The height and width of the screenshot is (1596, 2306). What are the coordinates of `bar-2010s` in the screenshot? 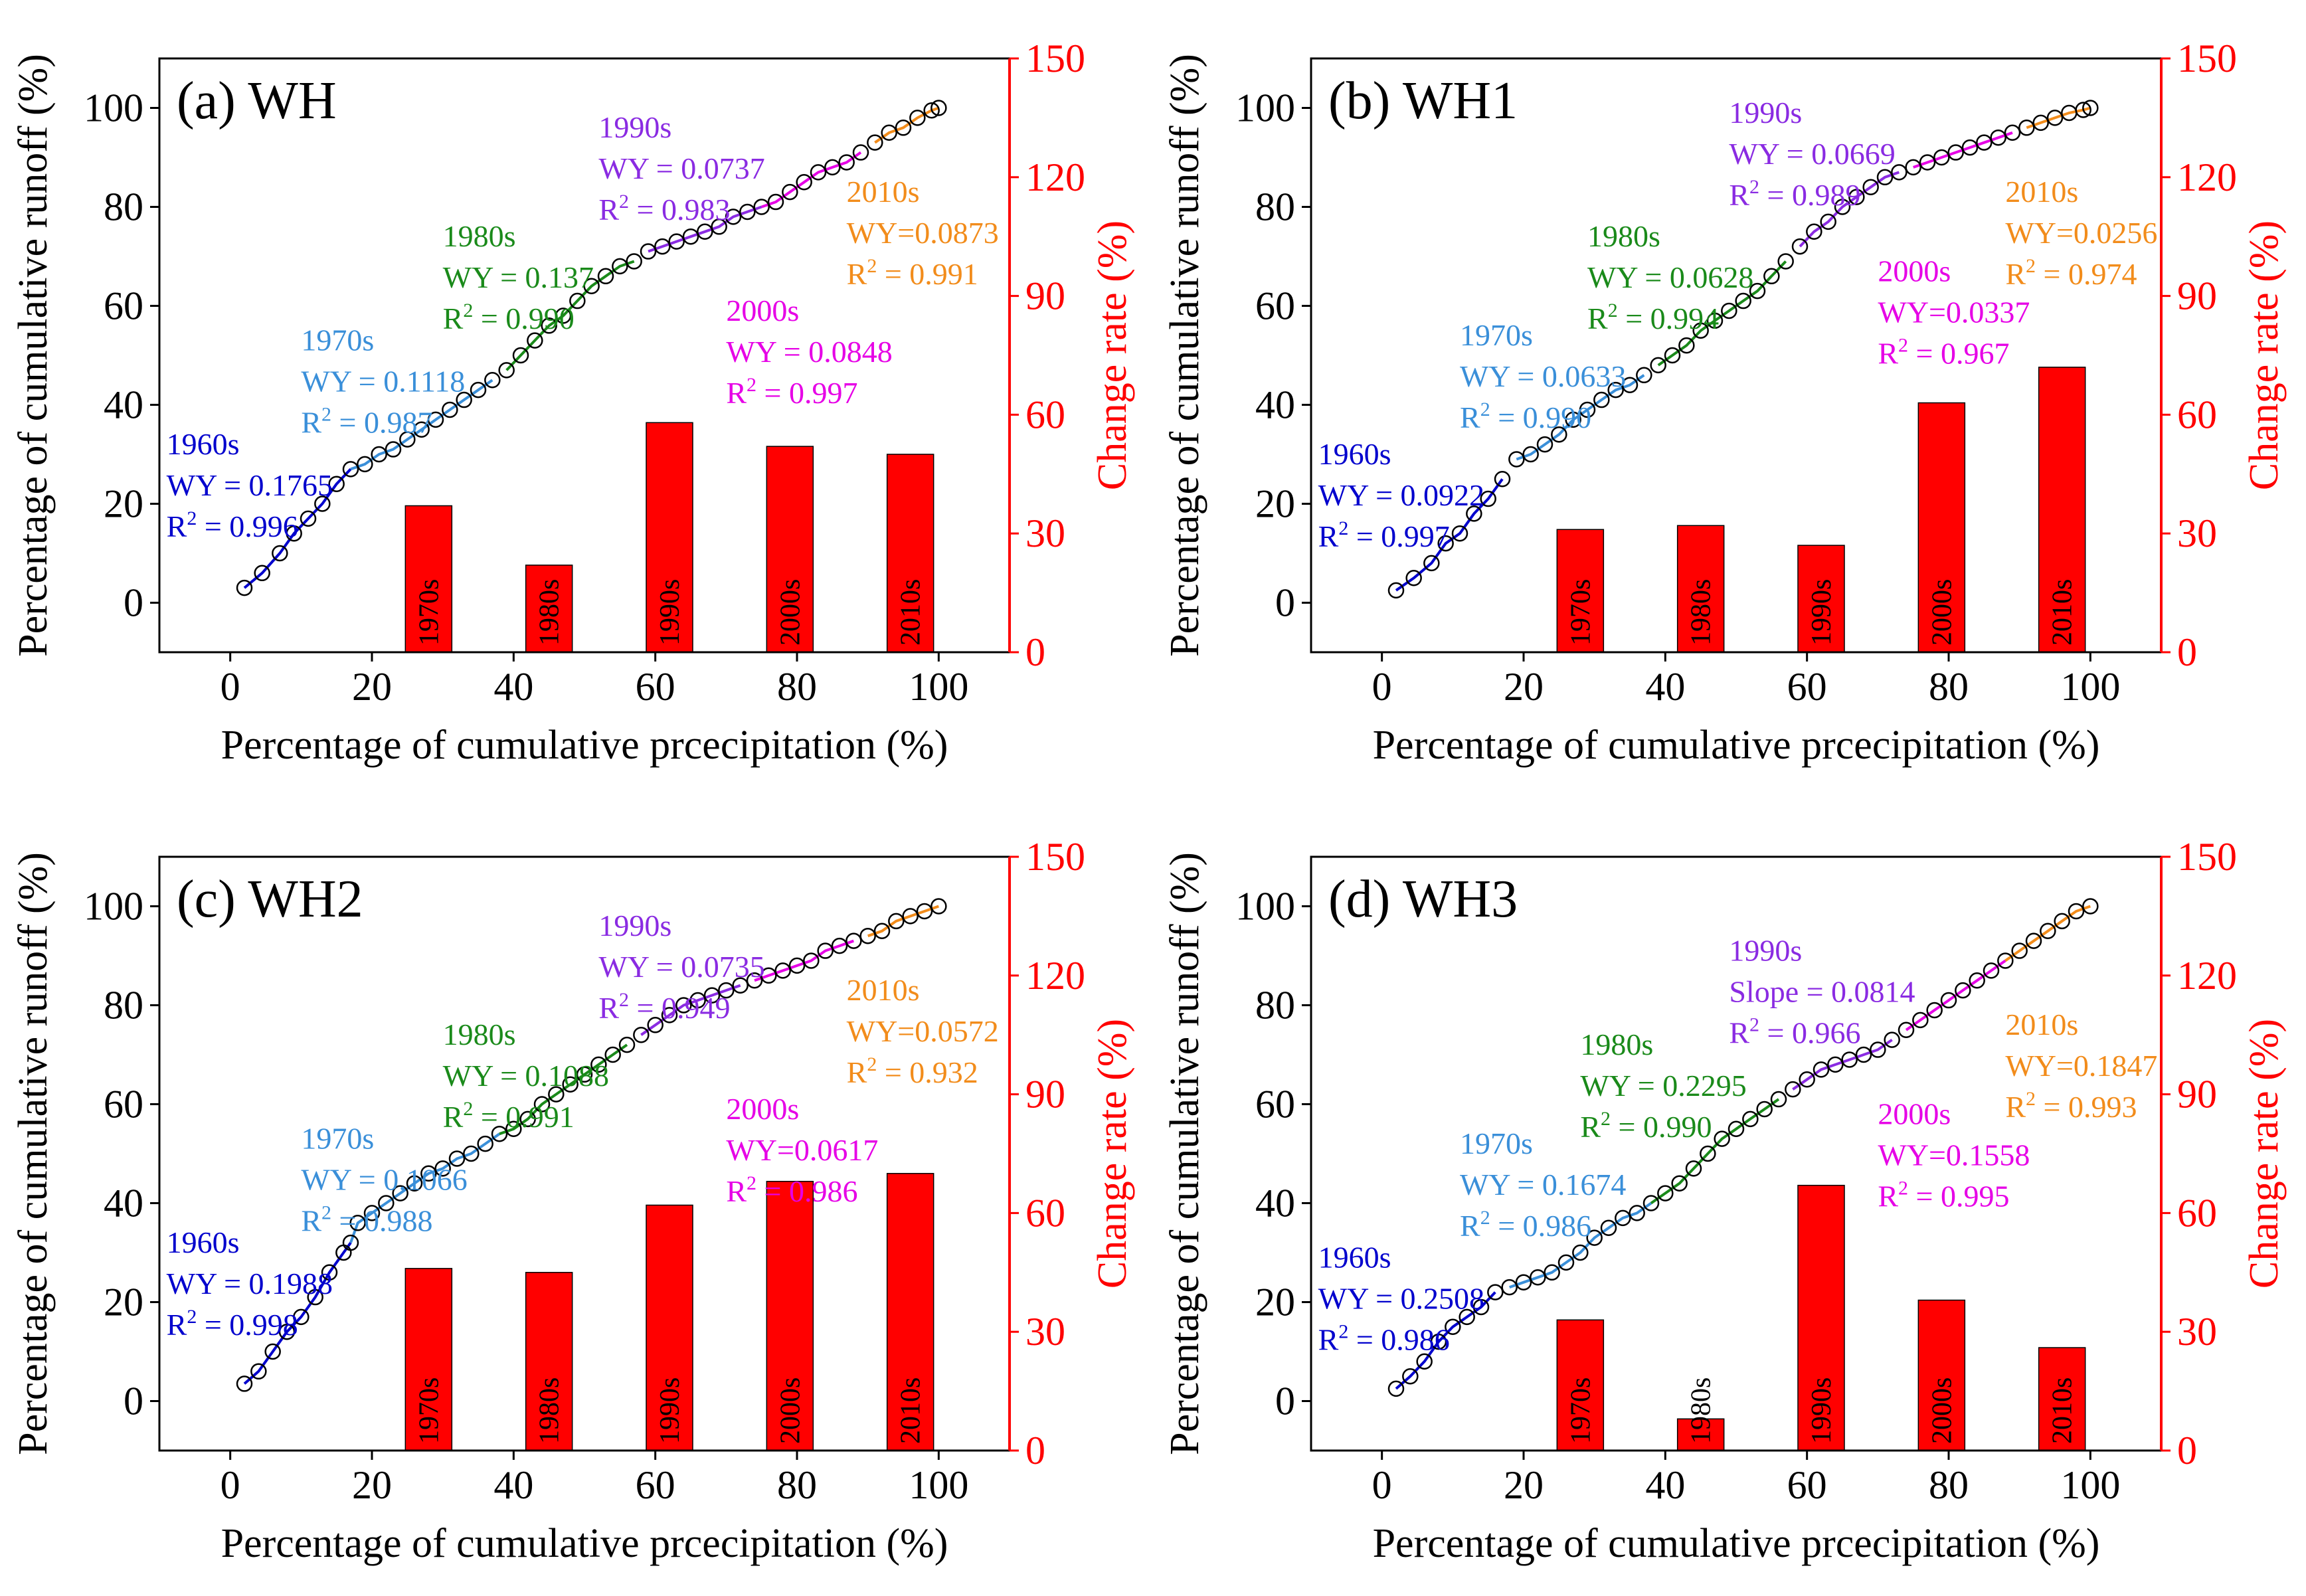 It's located at (2062, 510).